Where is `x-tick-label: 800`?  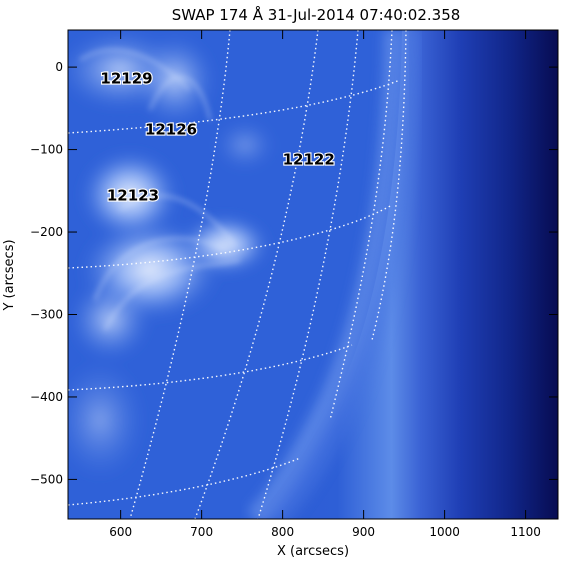 x-tick-label: 800 is located at coordinates (282, 532).